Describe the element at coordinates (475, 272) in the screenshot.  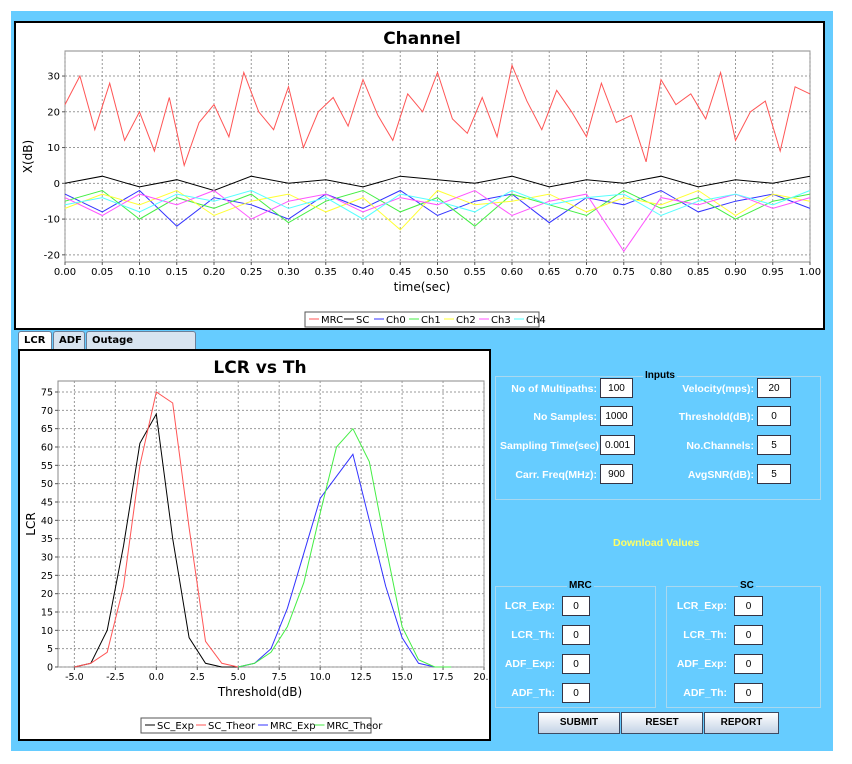
I see `channel-x-tick-label: 0.55` at that location.